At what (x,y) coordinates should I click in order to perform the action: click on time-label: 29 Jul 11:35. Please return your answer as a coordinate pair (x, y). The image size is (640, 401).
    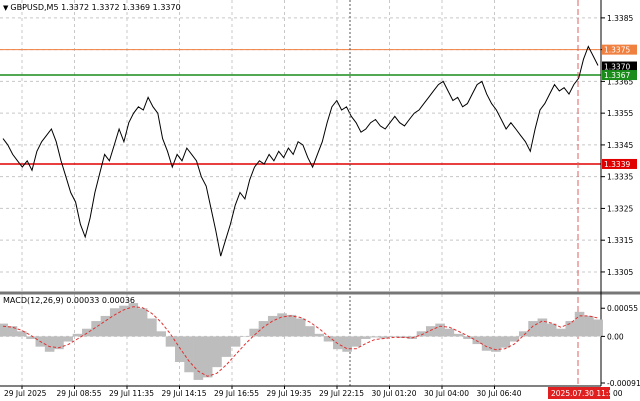
    Looking at the image, I should click on (131, 393).